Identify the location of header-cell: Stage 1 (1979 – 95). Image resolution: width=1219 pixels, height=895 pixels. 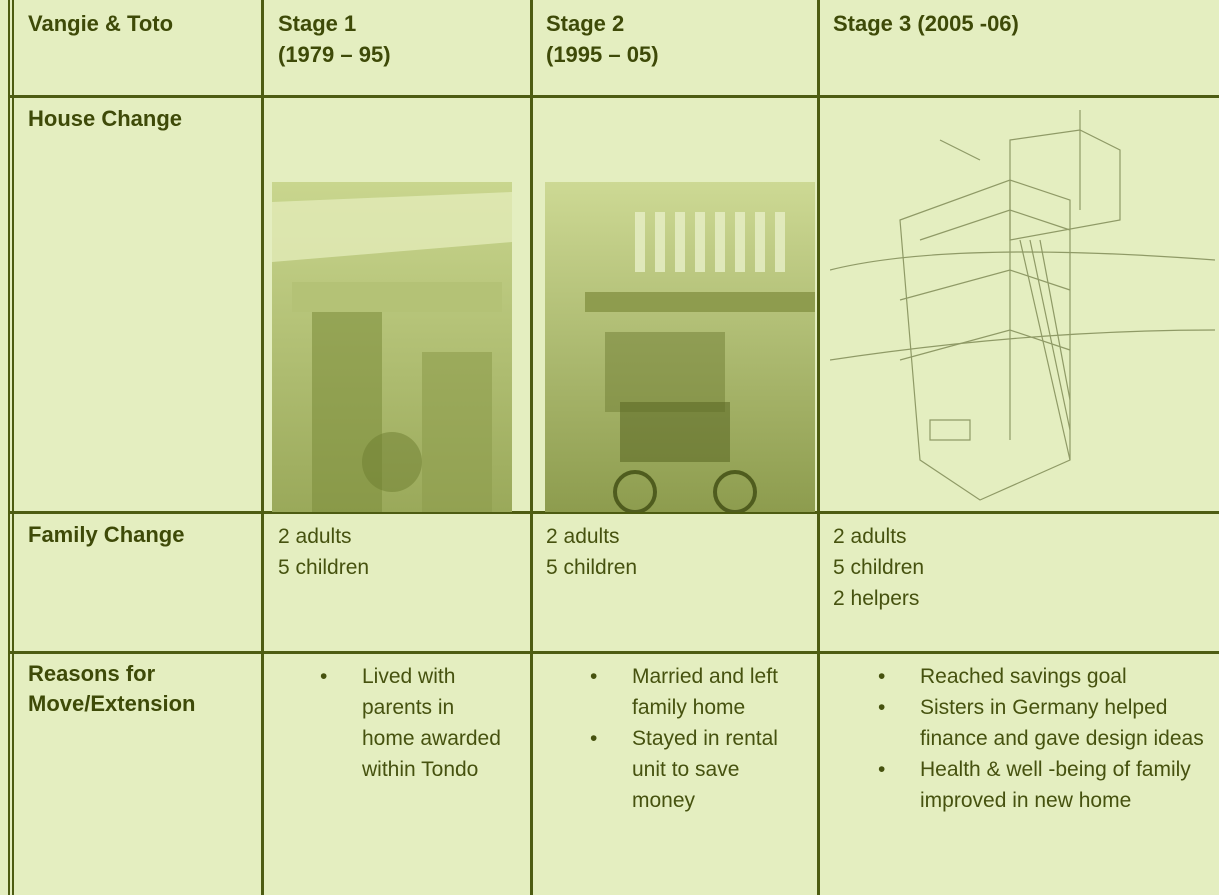
(334, 39).